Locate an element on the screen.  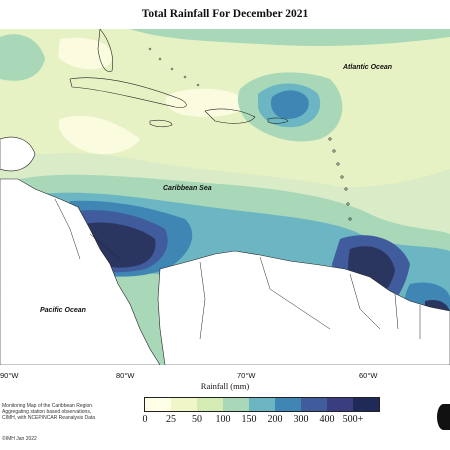
info-line: Monitoring Map of the Caribbean Region. is located at coordinates (48, 406).